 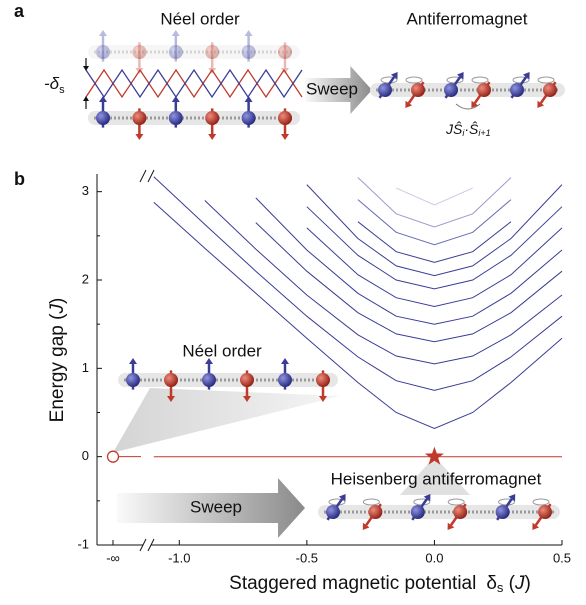 What do you see at coordinates (83, 543) in the screenshot?
I see `y-tick-label: -1` at bounding box center [83, 543].